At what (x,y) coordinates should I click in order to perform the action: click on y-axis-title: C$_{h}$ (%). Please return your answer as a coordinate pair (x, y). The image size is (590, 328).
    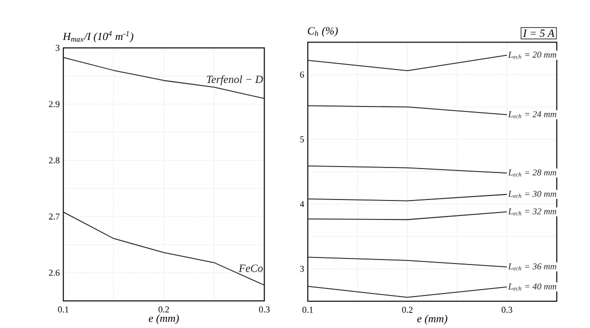
    Looking at the image, I should click on (323, 31).